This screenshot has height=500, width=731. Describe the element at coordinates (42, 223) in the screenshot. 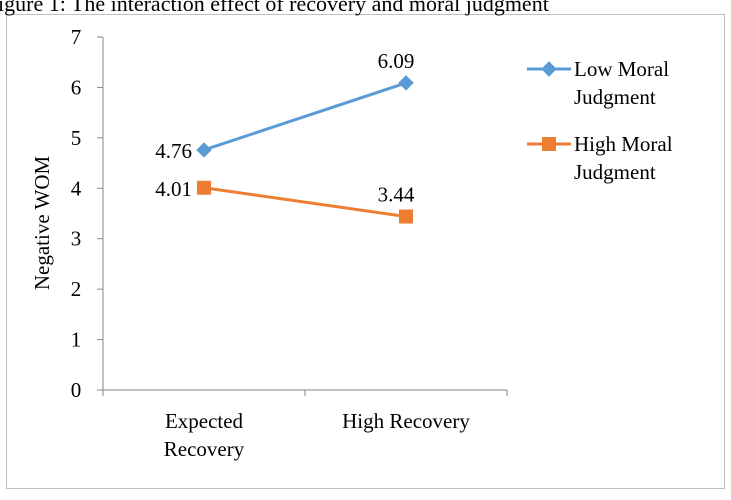

I see `y-axis-title: Negative WOM` at that location.